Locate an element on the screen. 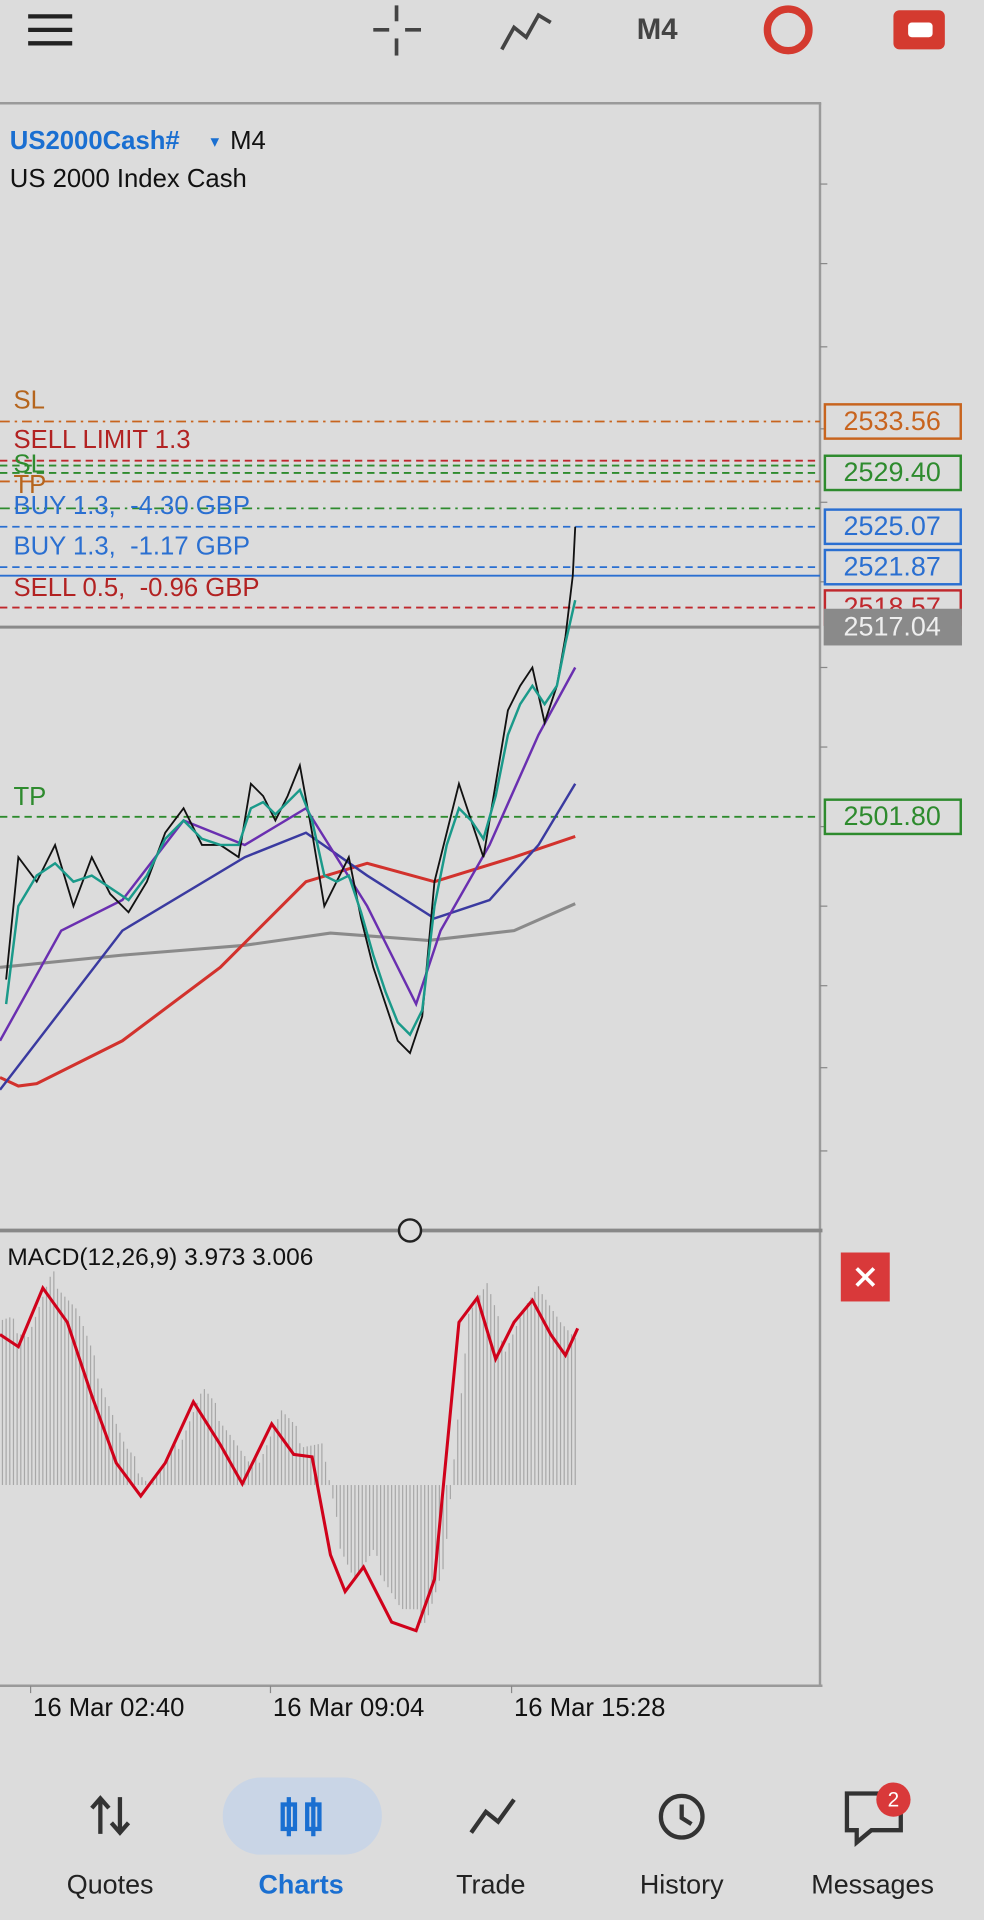 The height and width of the screenshot is (1920, 984). time-label: 16 Mar 15:28 is located at coordinates (589, 1708).